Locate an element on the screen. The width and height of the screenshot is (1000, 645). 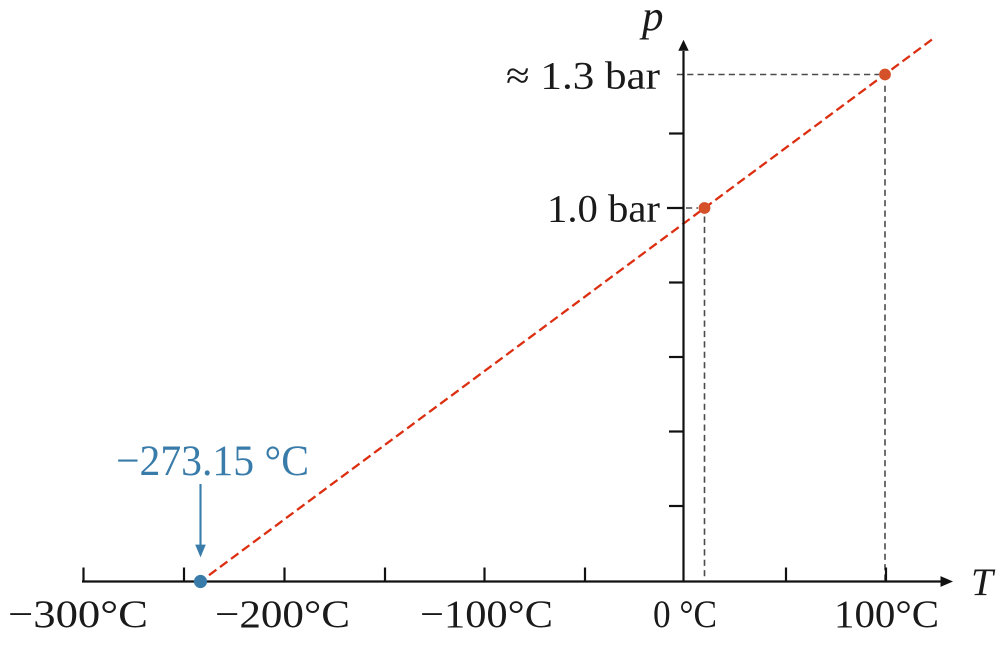
svg-text: −300°C is located at coordinates (78, 614).